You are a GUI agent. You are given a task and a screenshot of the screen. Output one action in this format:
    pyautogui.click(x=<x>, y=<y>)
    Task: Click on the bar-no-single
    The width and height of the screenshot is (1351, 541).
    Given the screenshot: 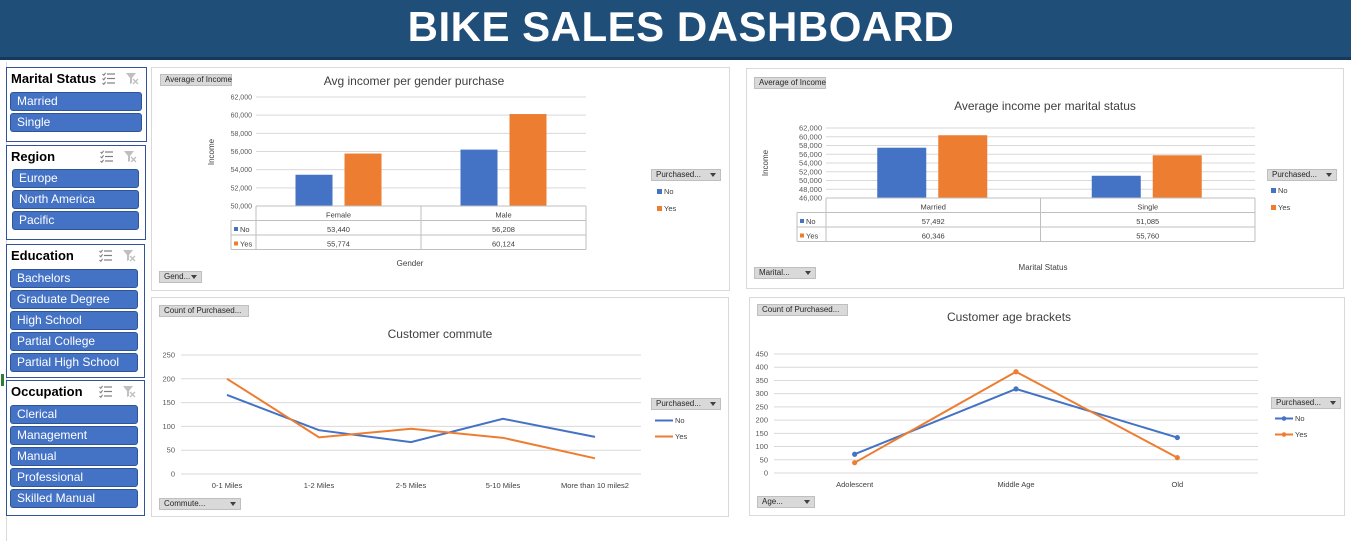 What is the action you would take?
    pyautogui.click(x=1116, y=186)
    